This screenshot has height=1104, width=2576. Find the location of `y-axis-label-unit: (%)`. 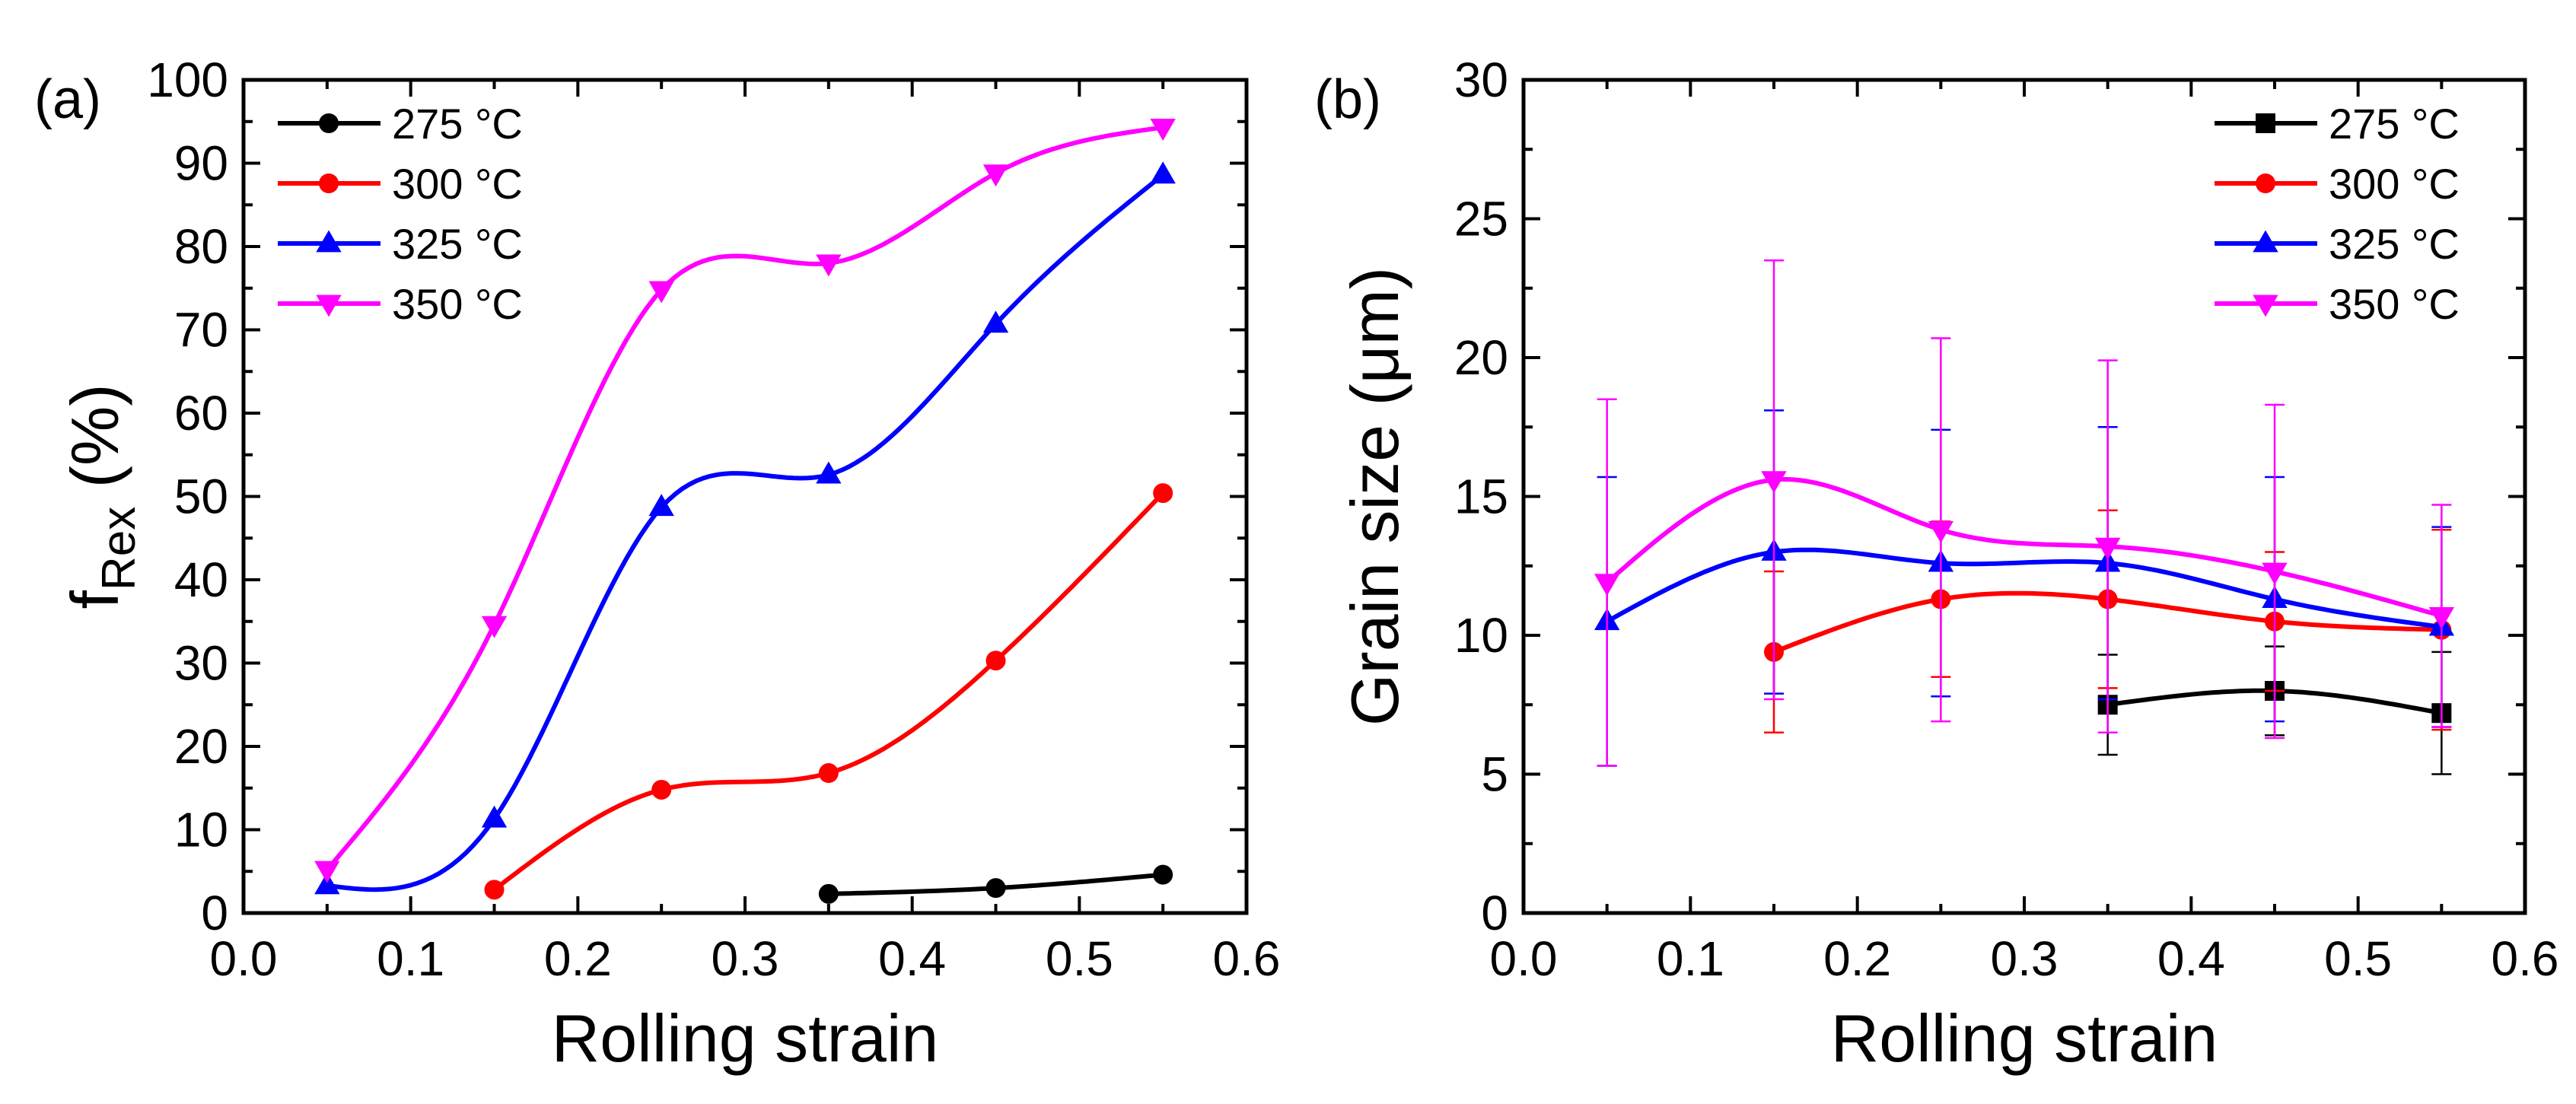

y-axis-label-unit: (%) is located at coordinates (94, 444).